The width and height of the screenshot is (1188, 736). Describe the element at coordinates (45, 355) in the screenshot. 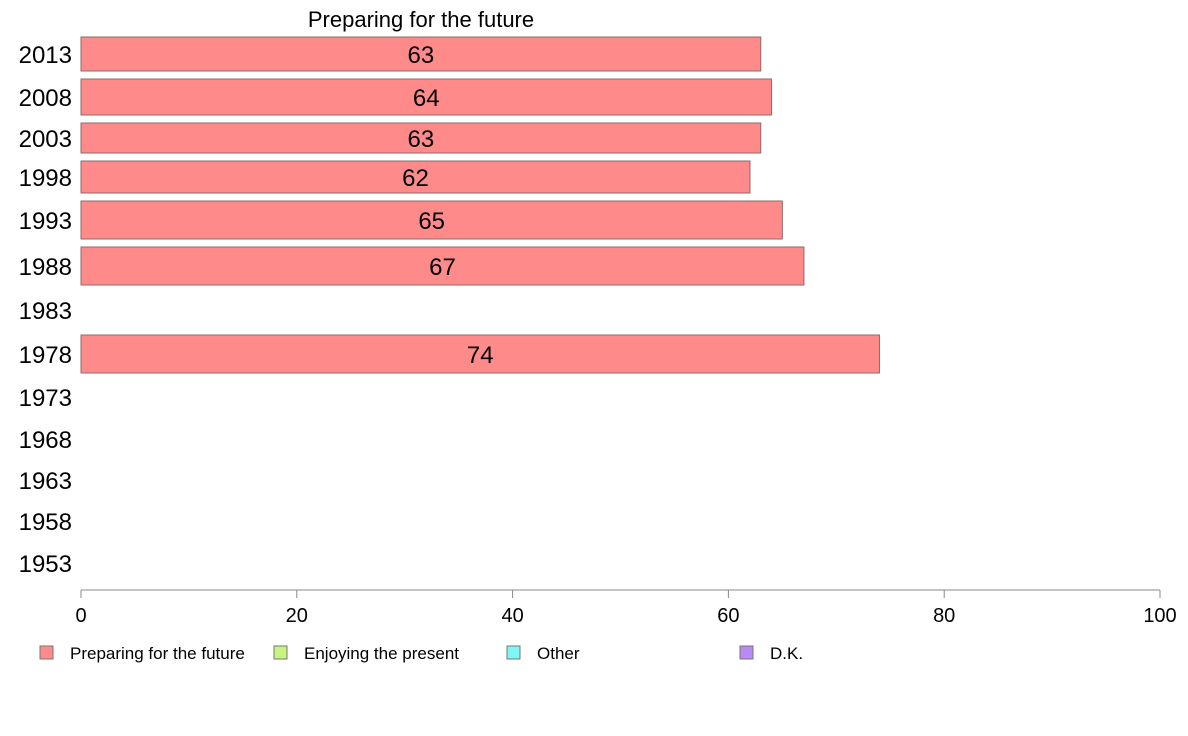

I see `category-label-1978: 1978` at that location.